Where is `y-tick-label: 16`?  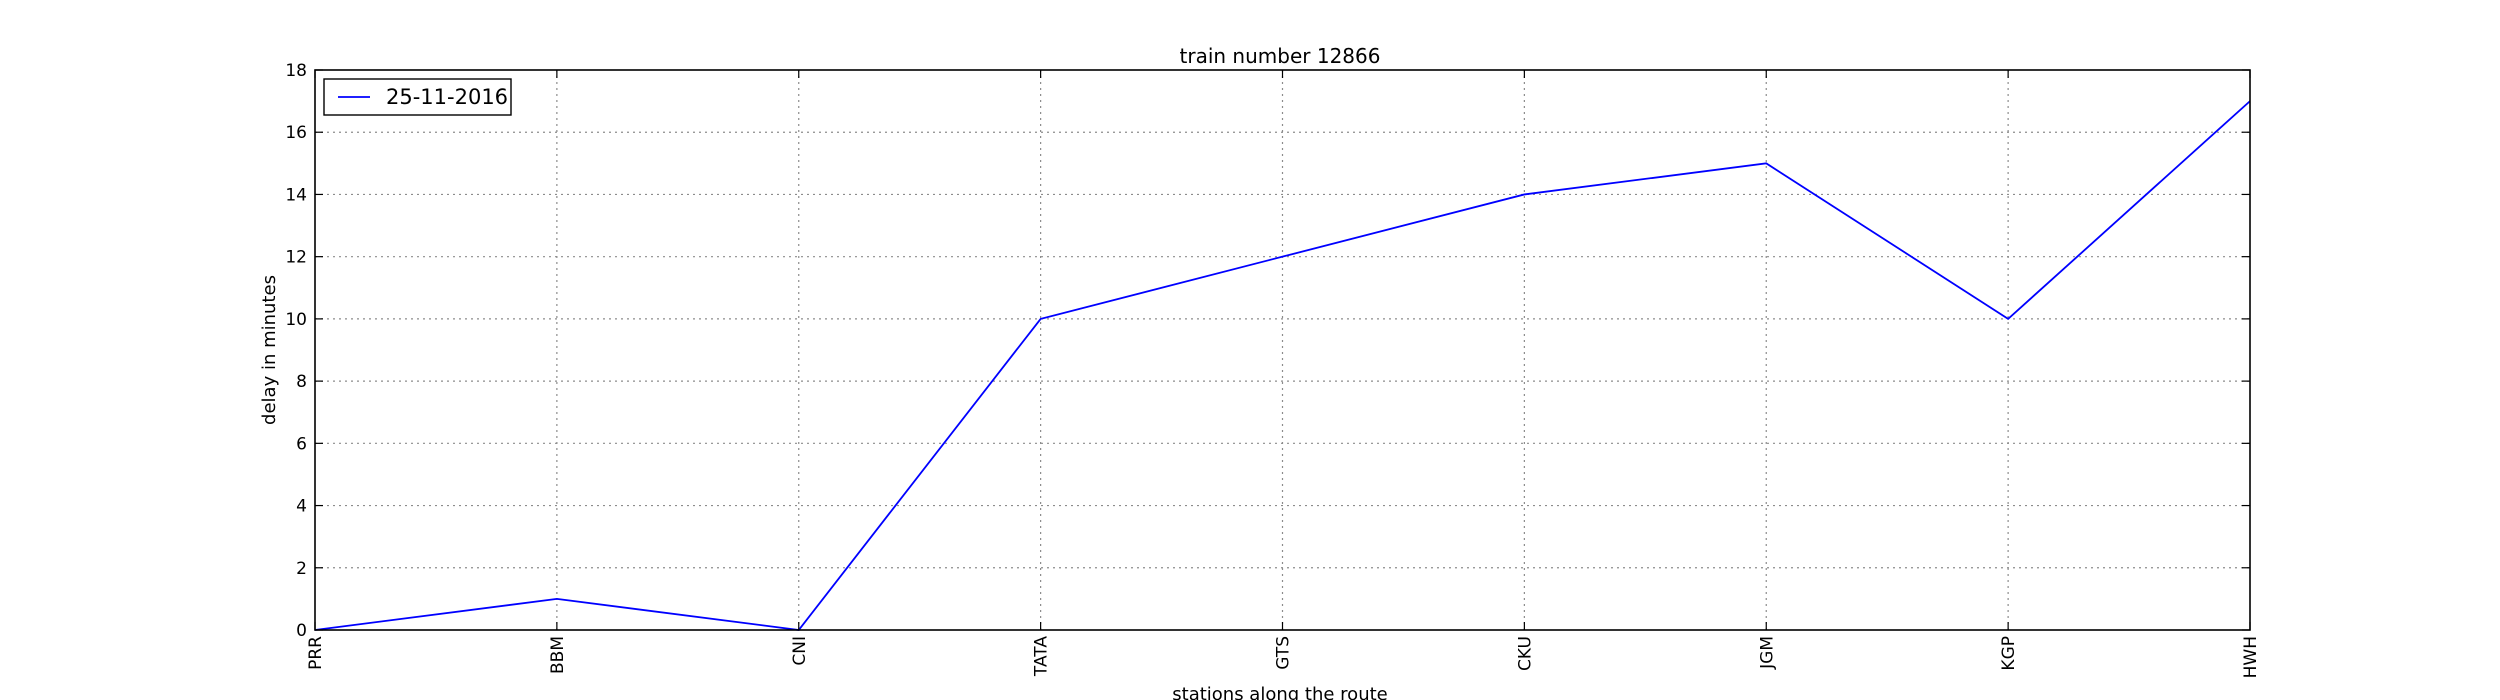 y-tick-label: 16 is located at coordinates (296, 133).